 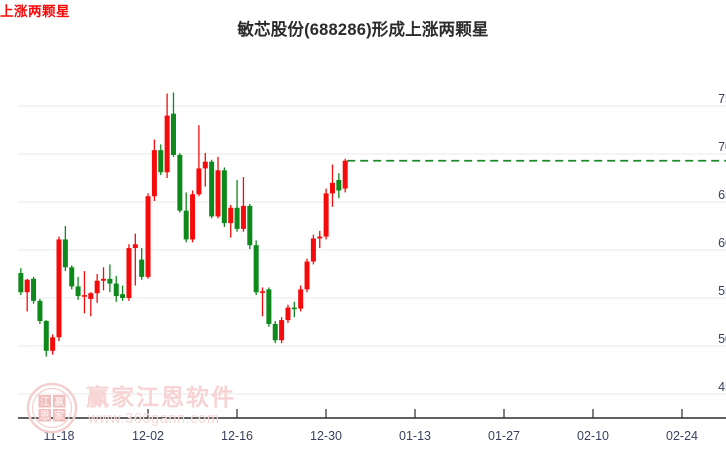 What do you see at coordinates (154, 419) in the screenshot?
I see `watermark-url-text: www.360gann.com` at bounding box center [154, 419].